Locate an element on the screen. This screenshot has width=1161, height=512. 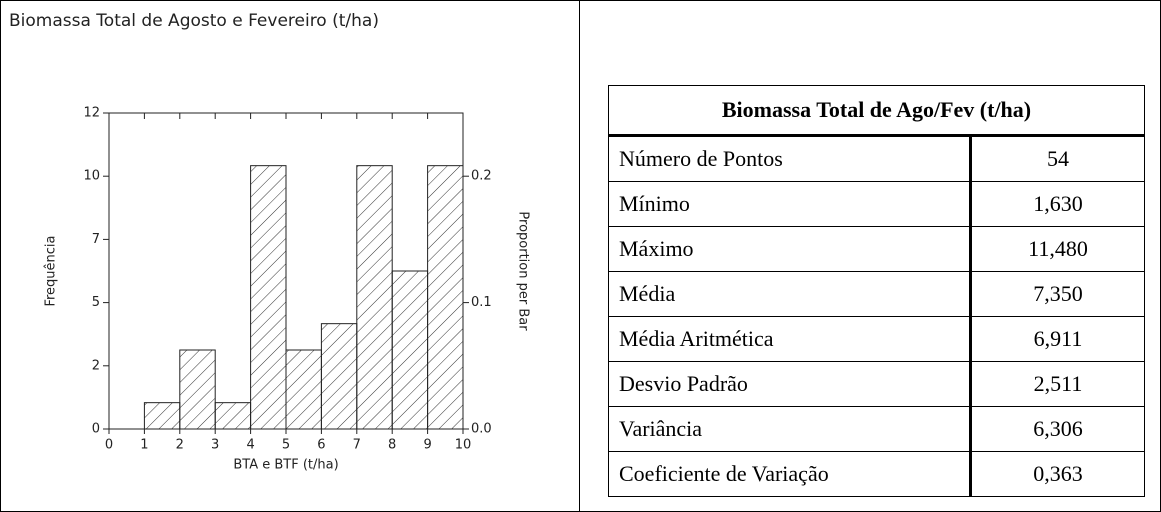
x-tick-label: 8 is located at coordinates (392, 445).